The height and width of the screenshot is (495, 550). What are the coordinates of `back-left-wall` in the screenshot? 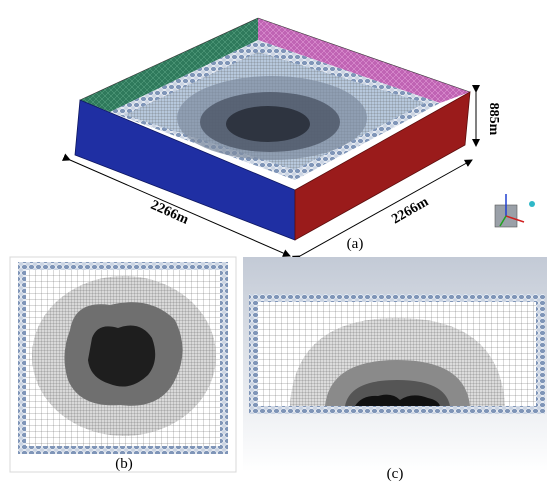 It's located at (169, 65).